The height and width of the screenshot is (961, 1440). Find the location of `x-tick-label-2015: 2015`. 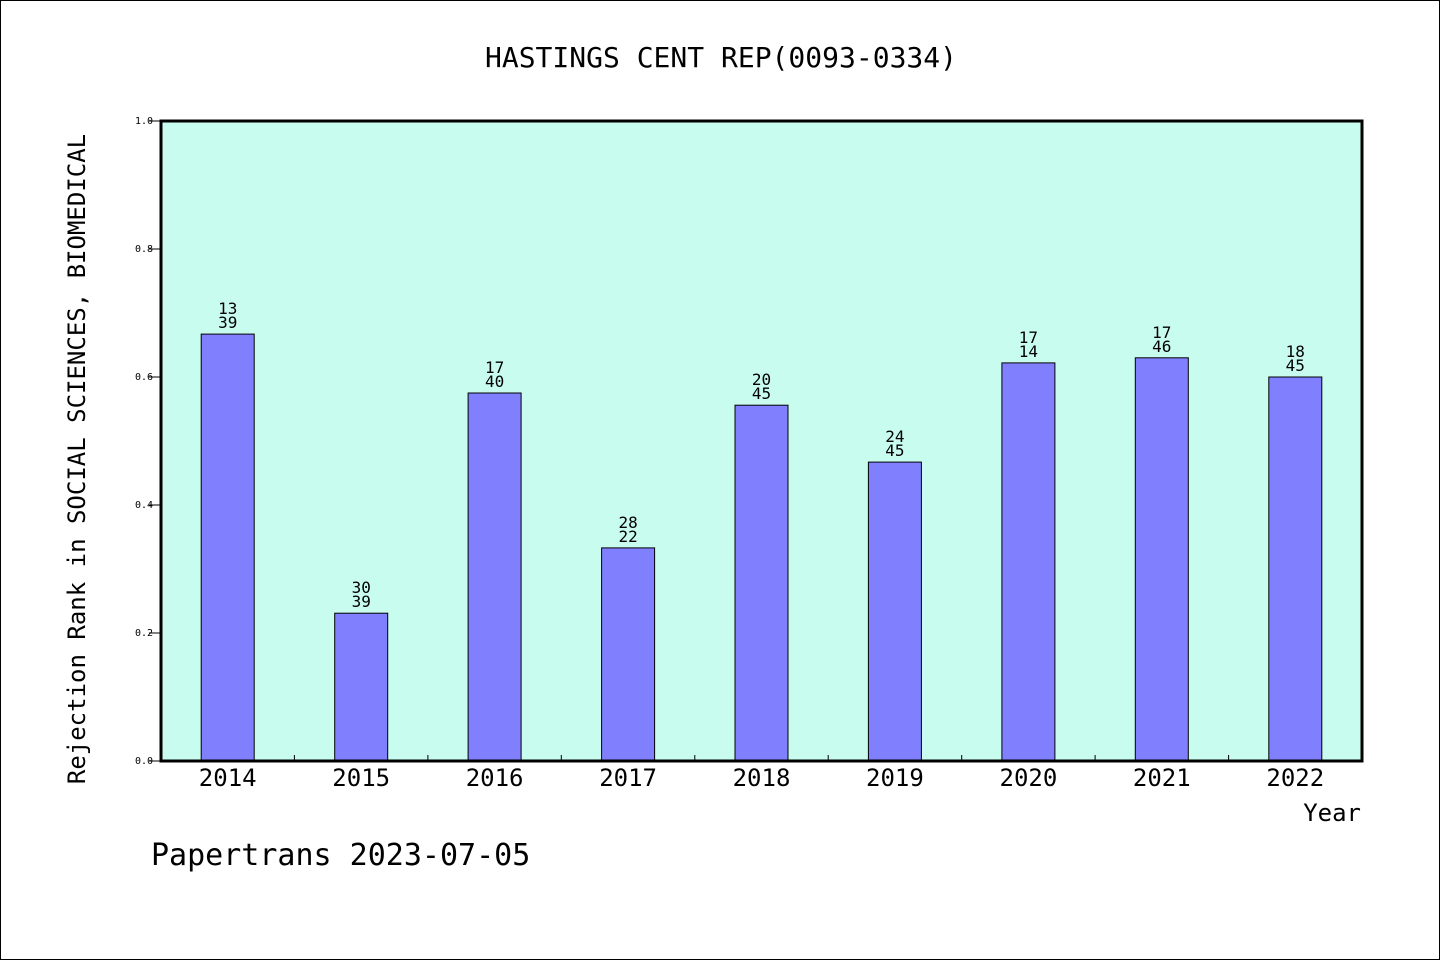

x-tick-label-2015: 2015 is located at coordinates (361, 778).